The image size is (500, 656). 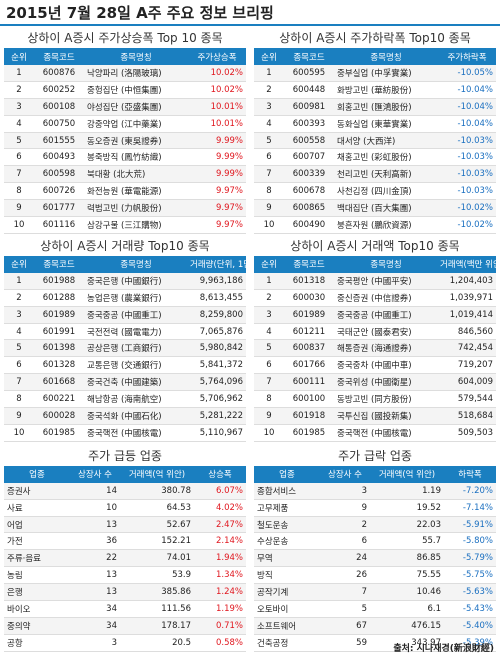 What do you see at coordinates (37, 491) in the screenshot?
I see `cell: 증권사` at bounding box center [37, 491].